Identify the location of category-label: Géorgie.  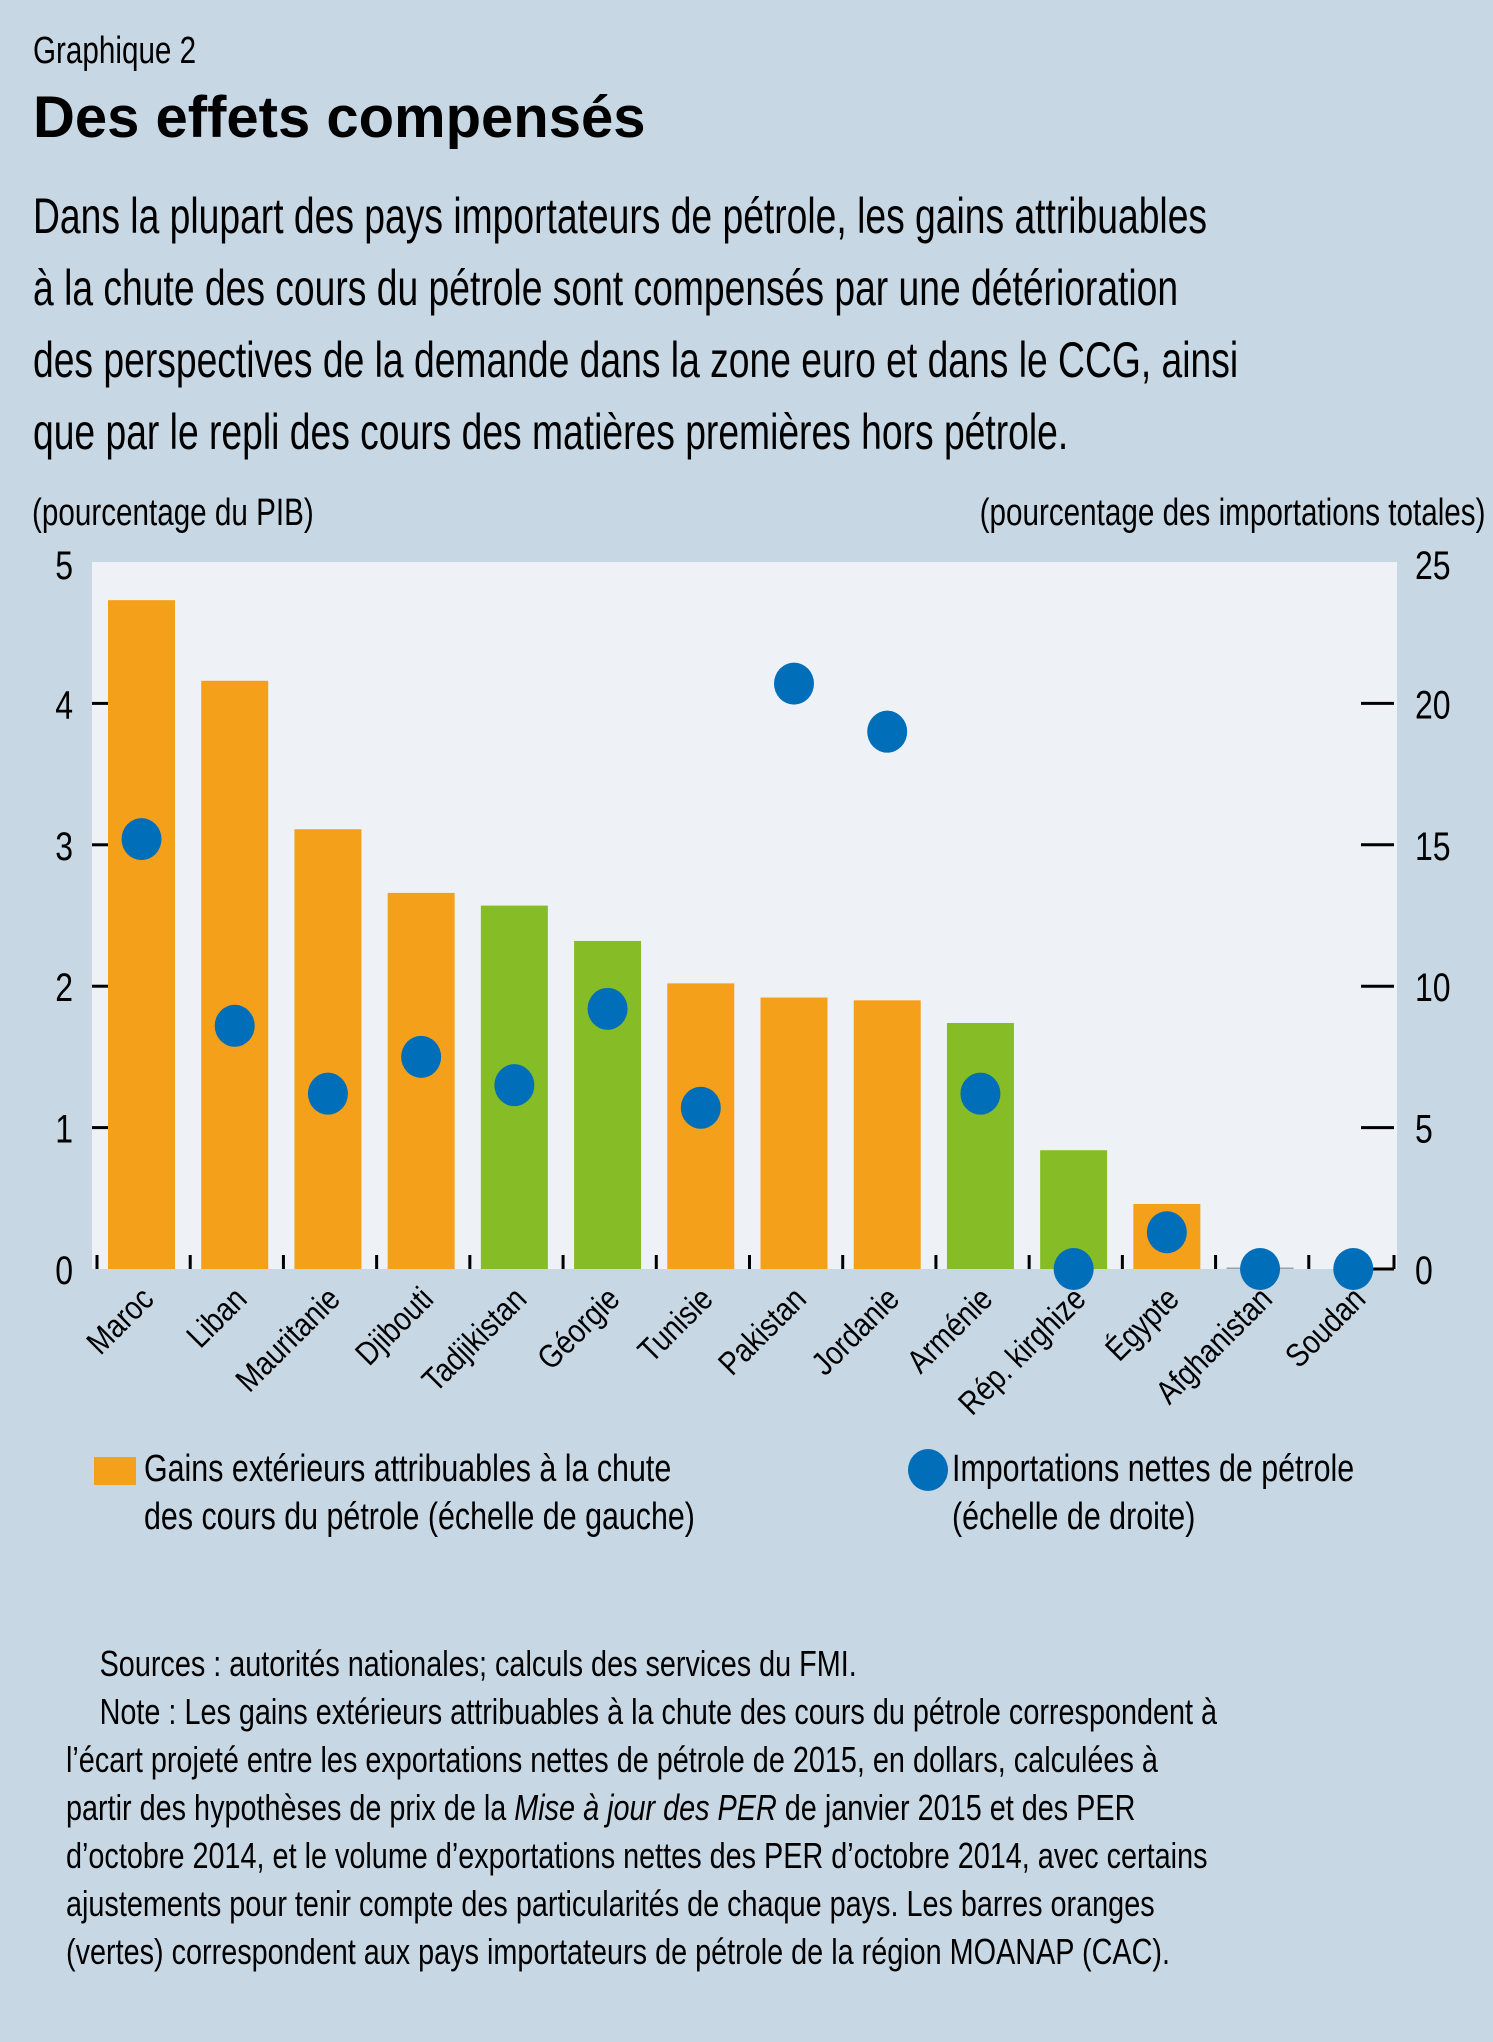
(578, 1328).